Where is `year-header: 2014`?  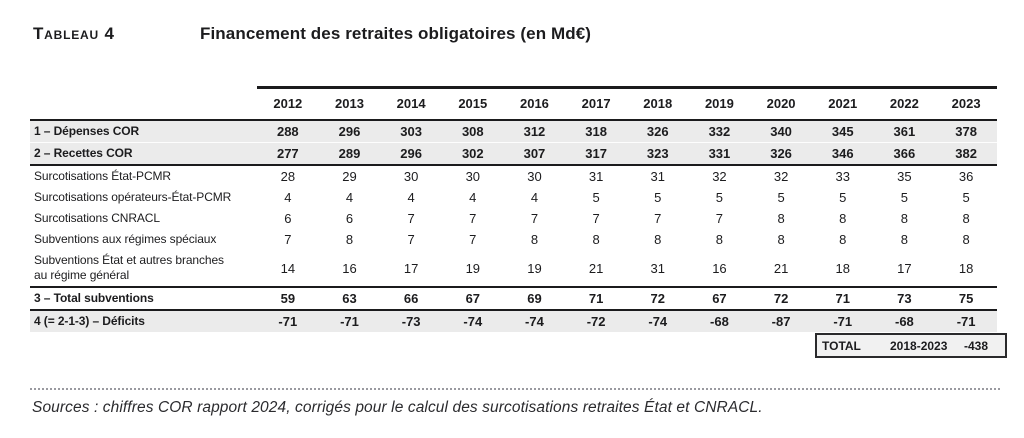 year-header: 2014 is located at coordinates (411, 103).